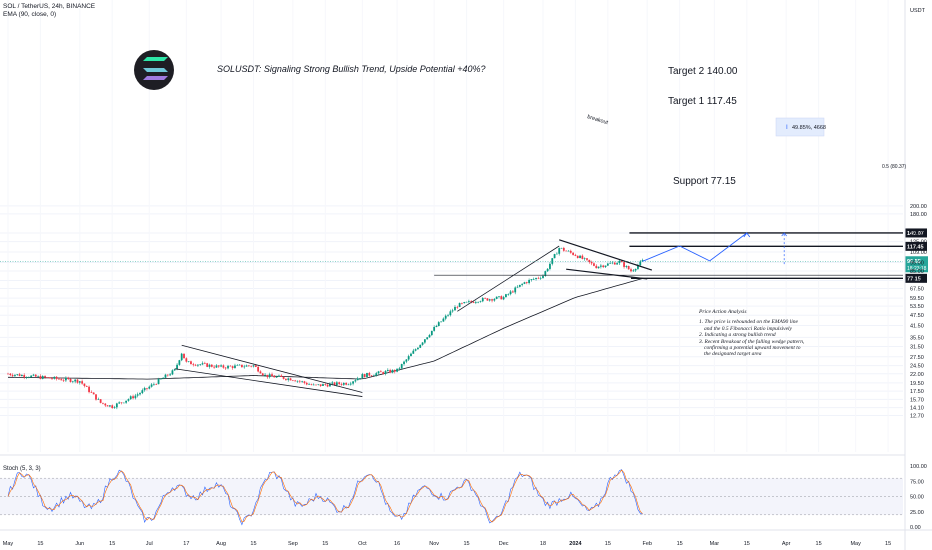 This screenshot has height=550, width=932. What do you see at coordinates (784, 234) in the screenshot?
I see `measure-arrow` at bounding box center [784, 234].